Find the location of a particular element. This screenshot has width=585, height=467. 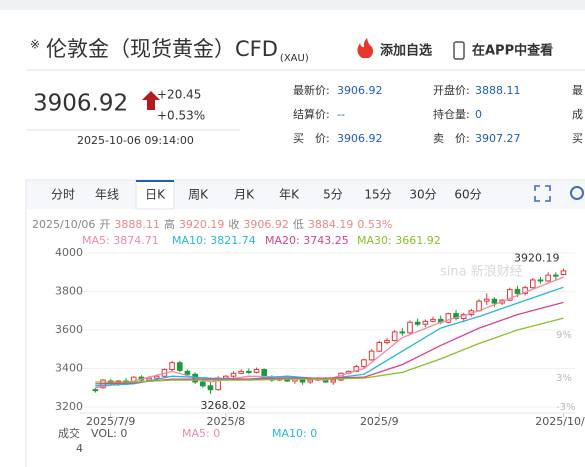

ma-legend: MA30: 3661.92 is located at coordinates (399, 240).